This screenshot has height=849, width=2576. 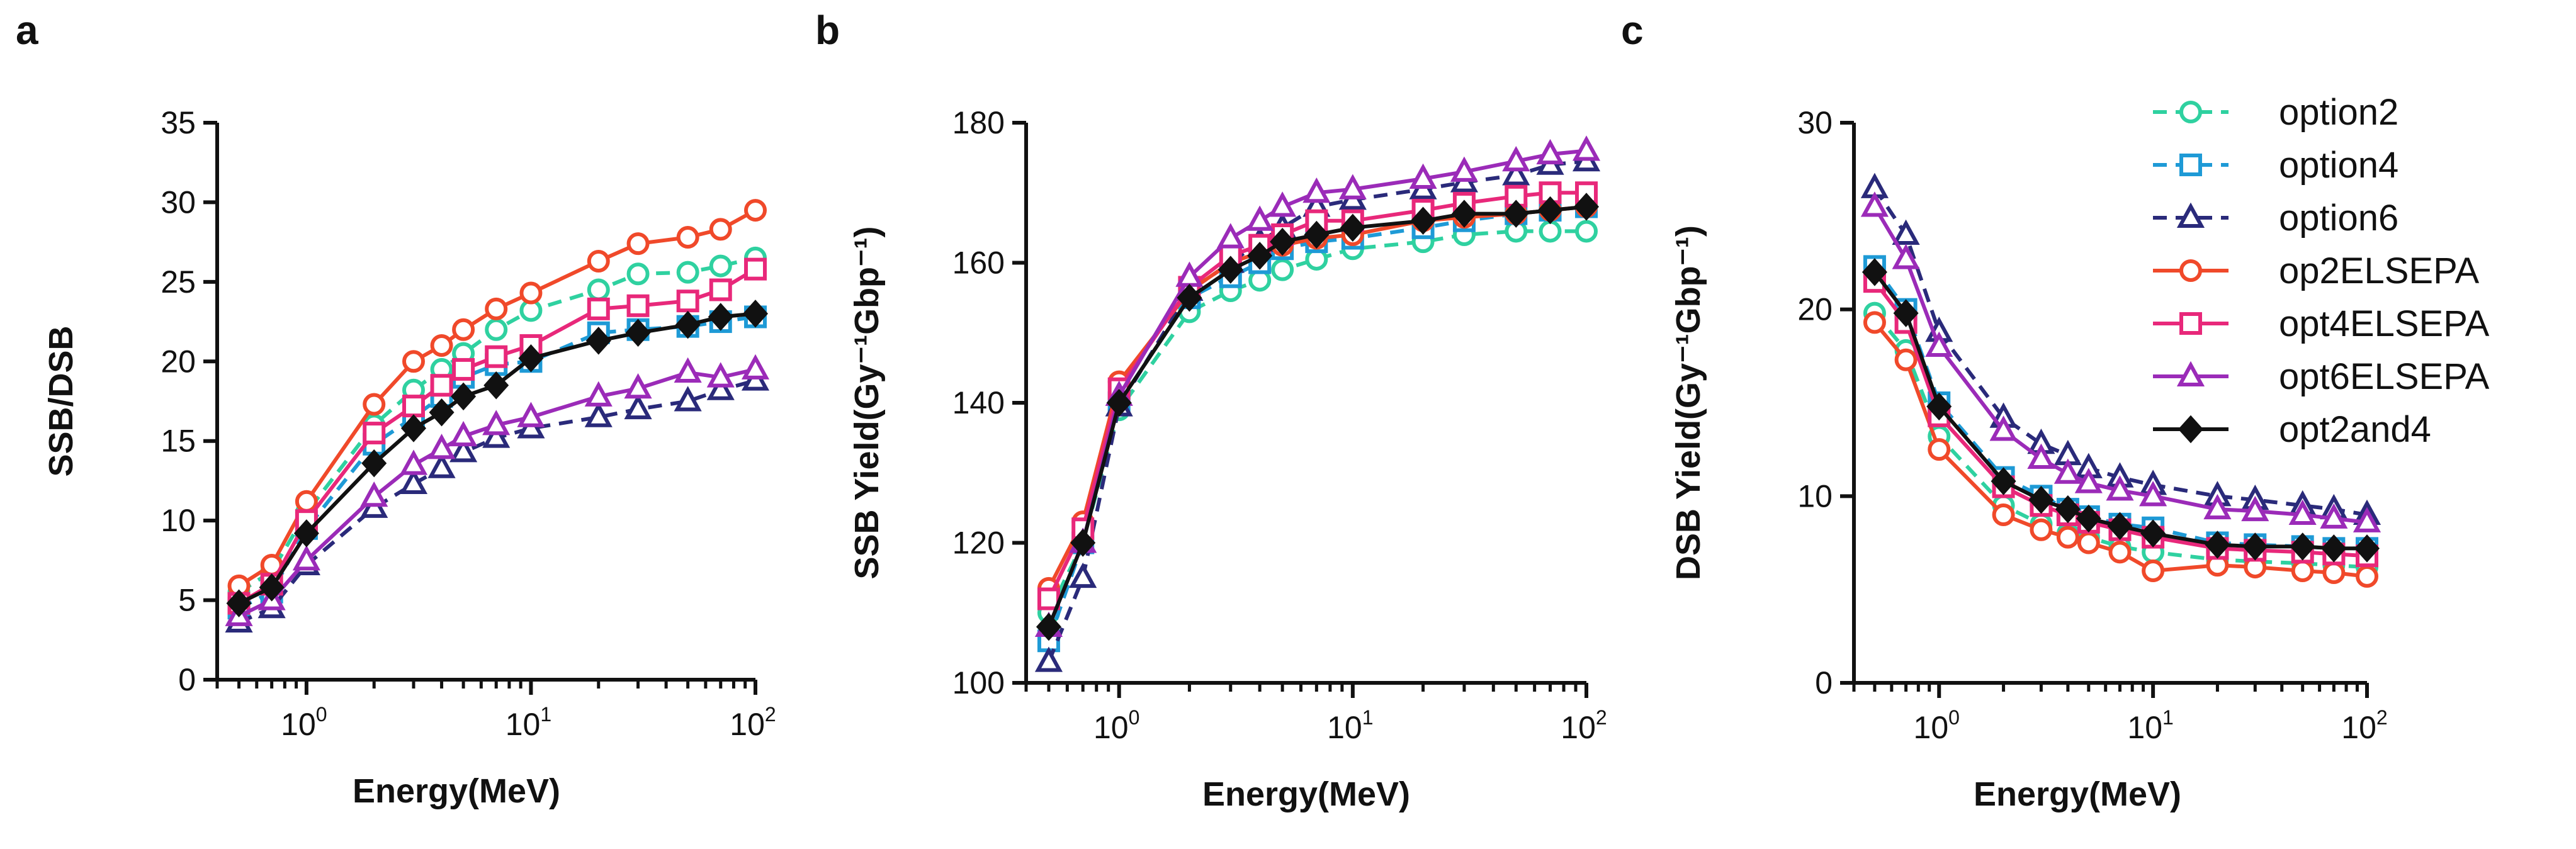 What do you see at coordinates (2275, 218) in the screenshot?
I see `legend-item-option6: option6` at bounding box center [2275, 218].